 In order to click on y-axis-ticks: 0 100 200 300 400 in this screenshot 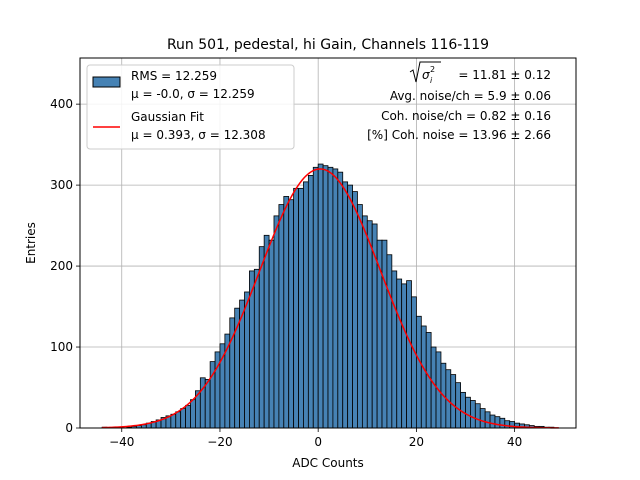, I will do `click(65, 266)`.